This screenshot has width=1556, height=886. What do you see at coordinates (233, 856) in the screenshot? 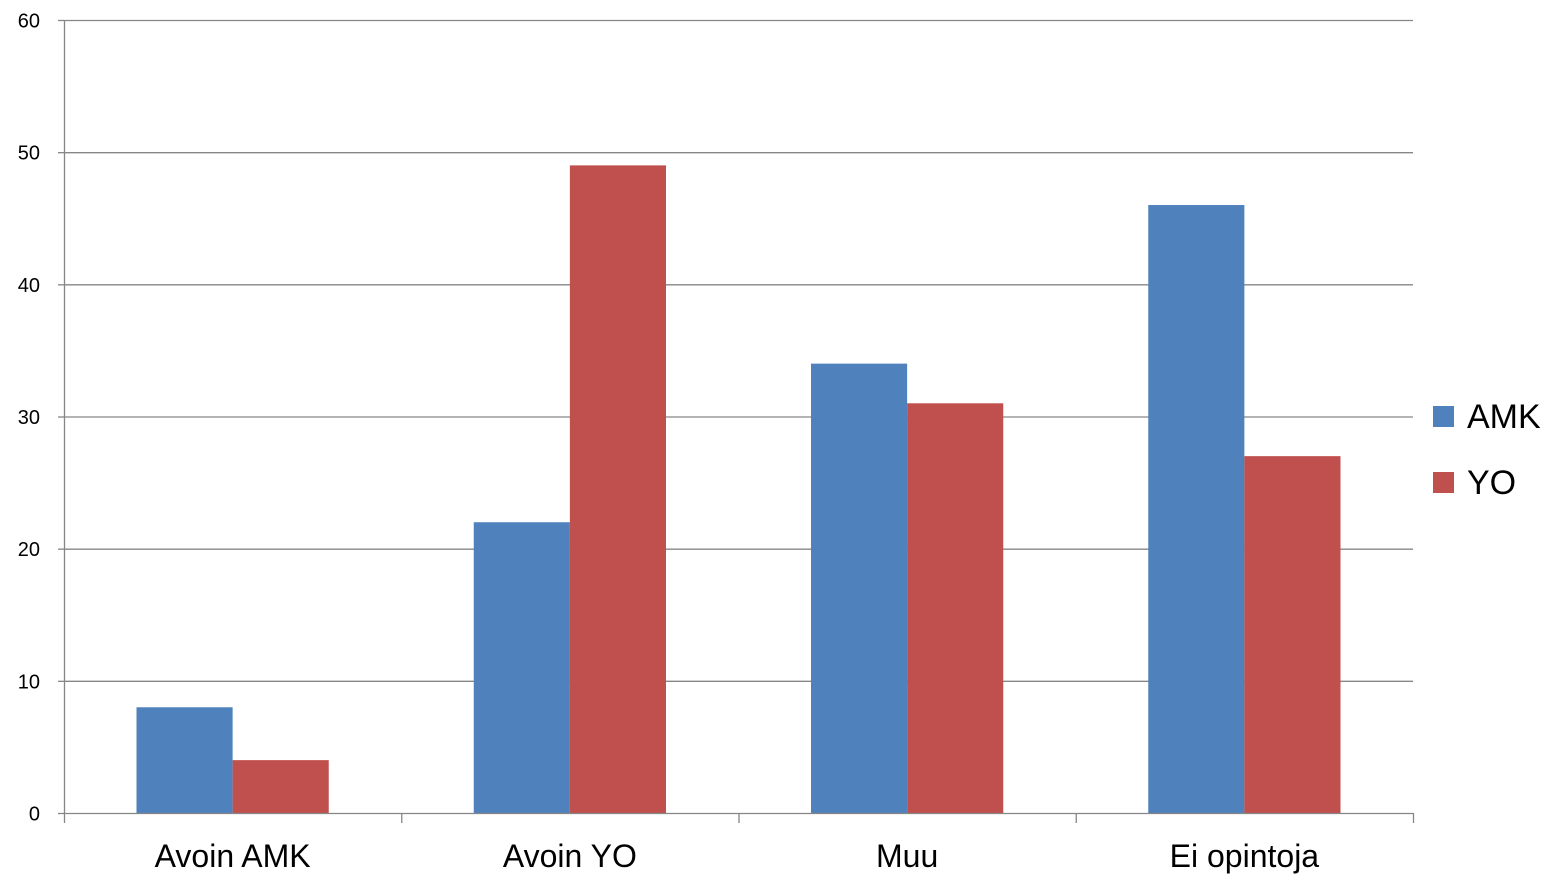
I see `x-category-label: Avoin AMK` at bounding box center [233, 856].